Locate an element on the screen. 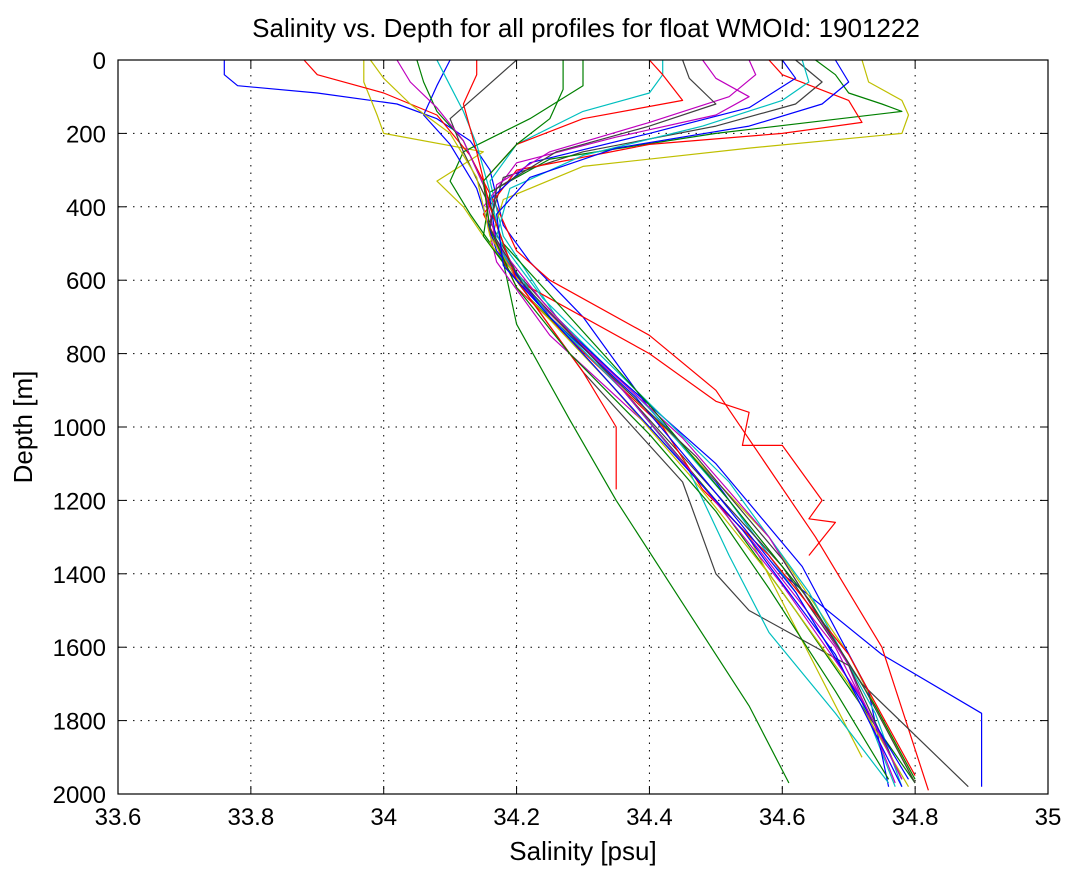  x-axis-tick-labels: 33.6 33.8 34 34.2 34.4 34.6 34.8 35 is located at coordinates (578, 817).